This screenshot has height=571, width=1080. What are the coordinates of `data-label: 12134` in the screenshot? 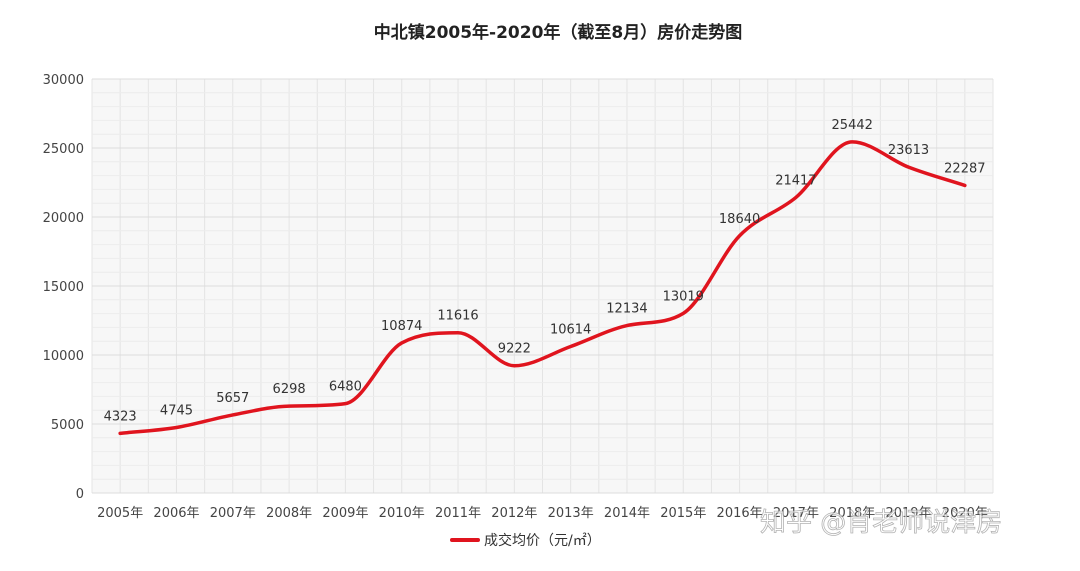 It's located at (626, 309).